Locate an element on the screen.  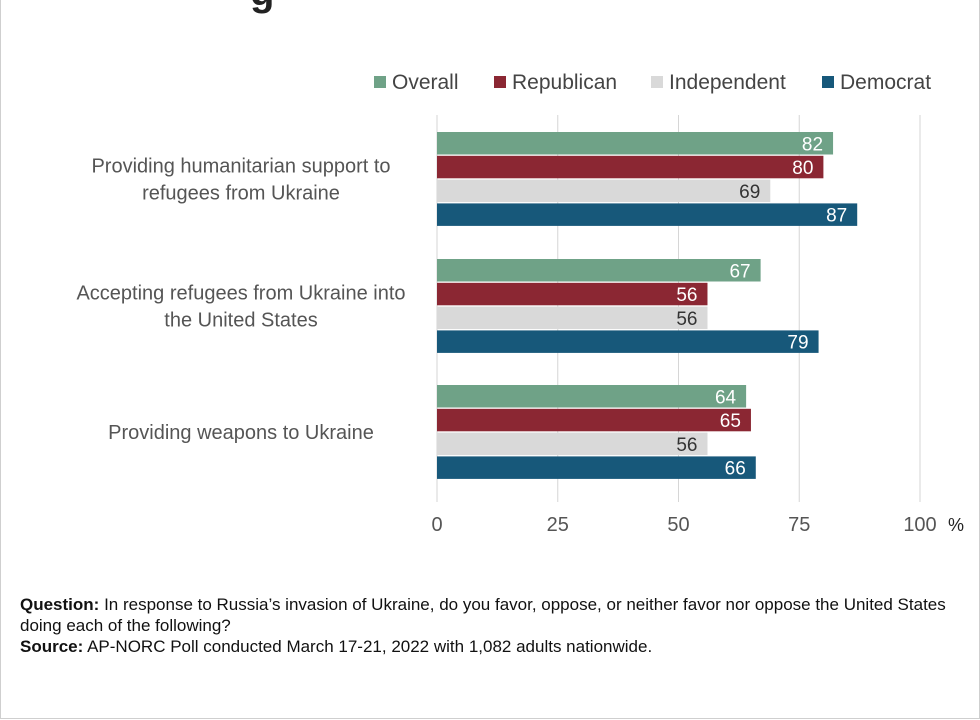
legend-swatch-democrat is located at coordinates (828, 82).